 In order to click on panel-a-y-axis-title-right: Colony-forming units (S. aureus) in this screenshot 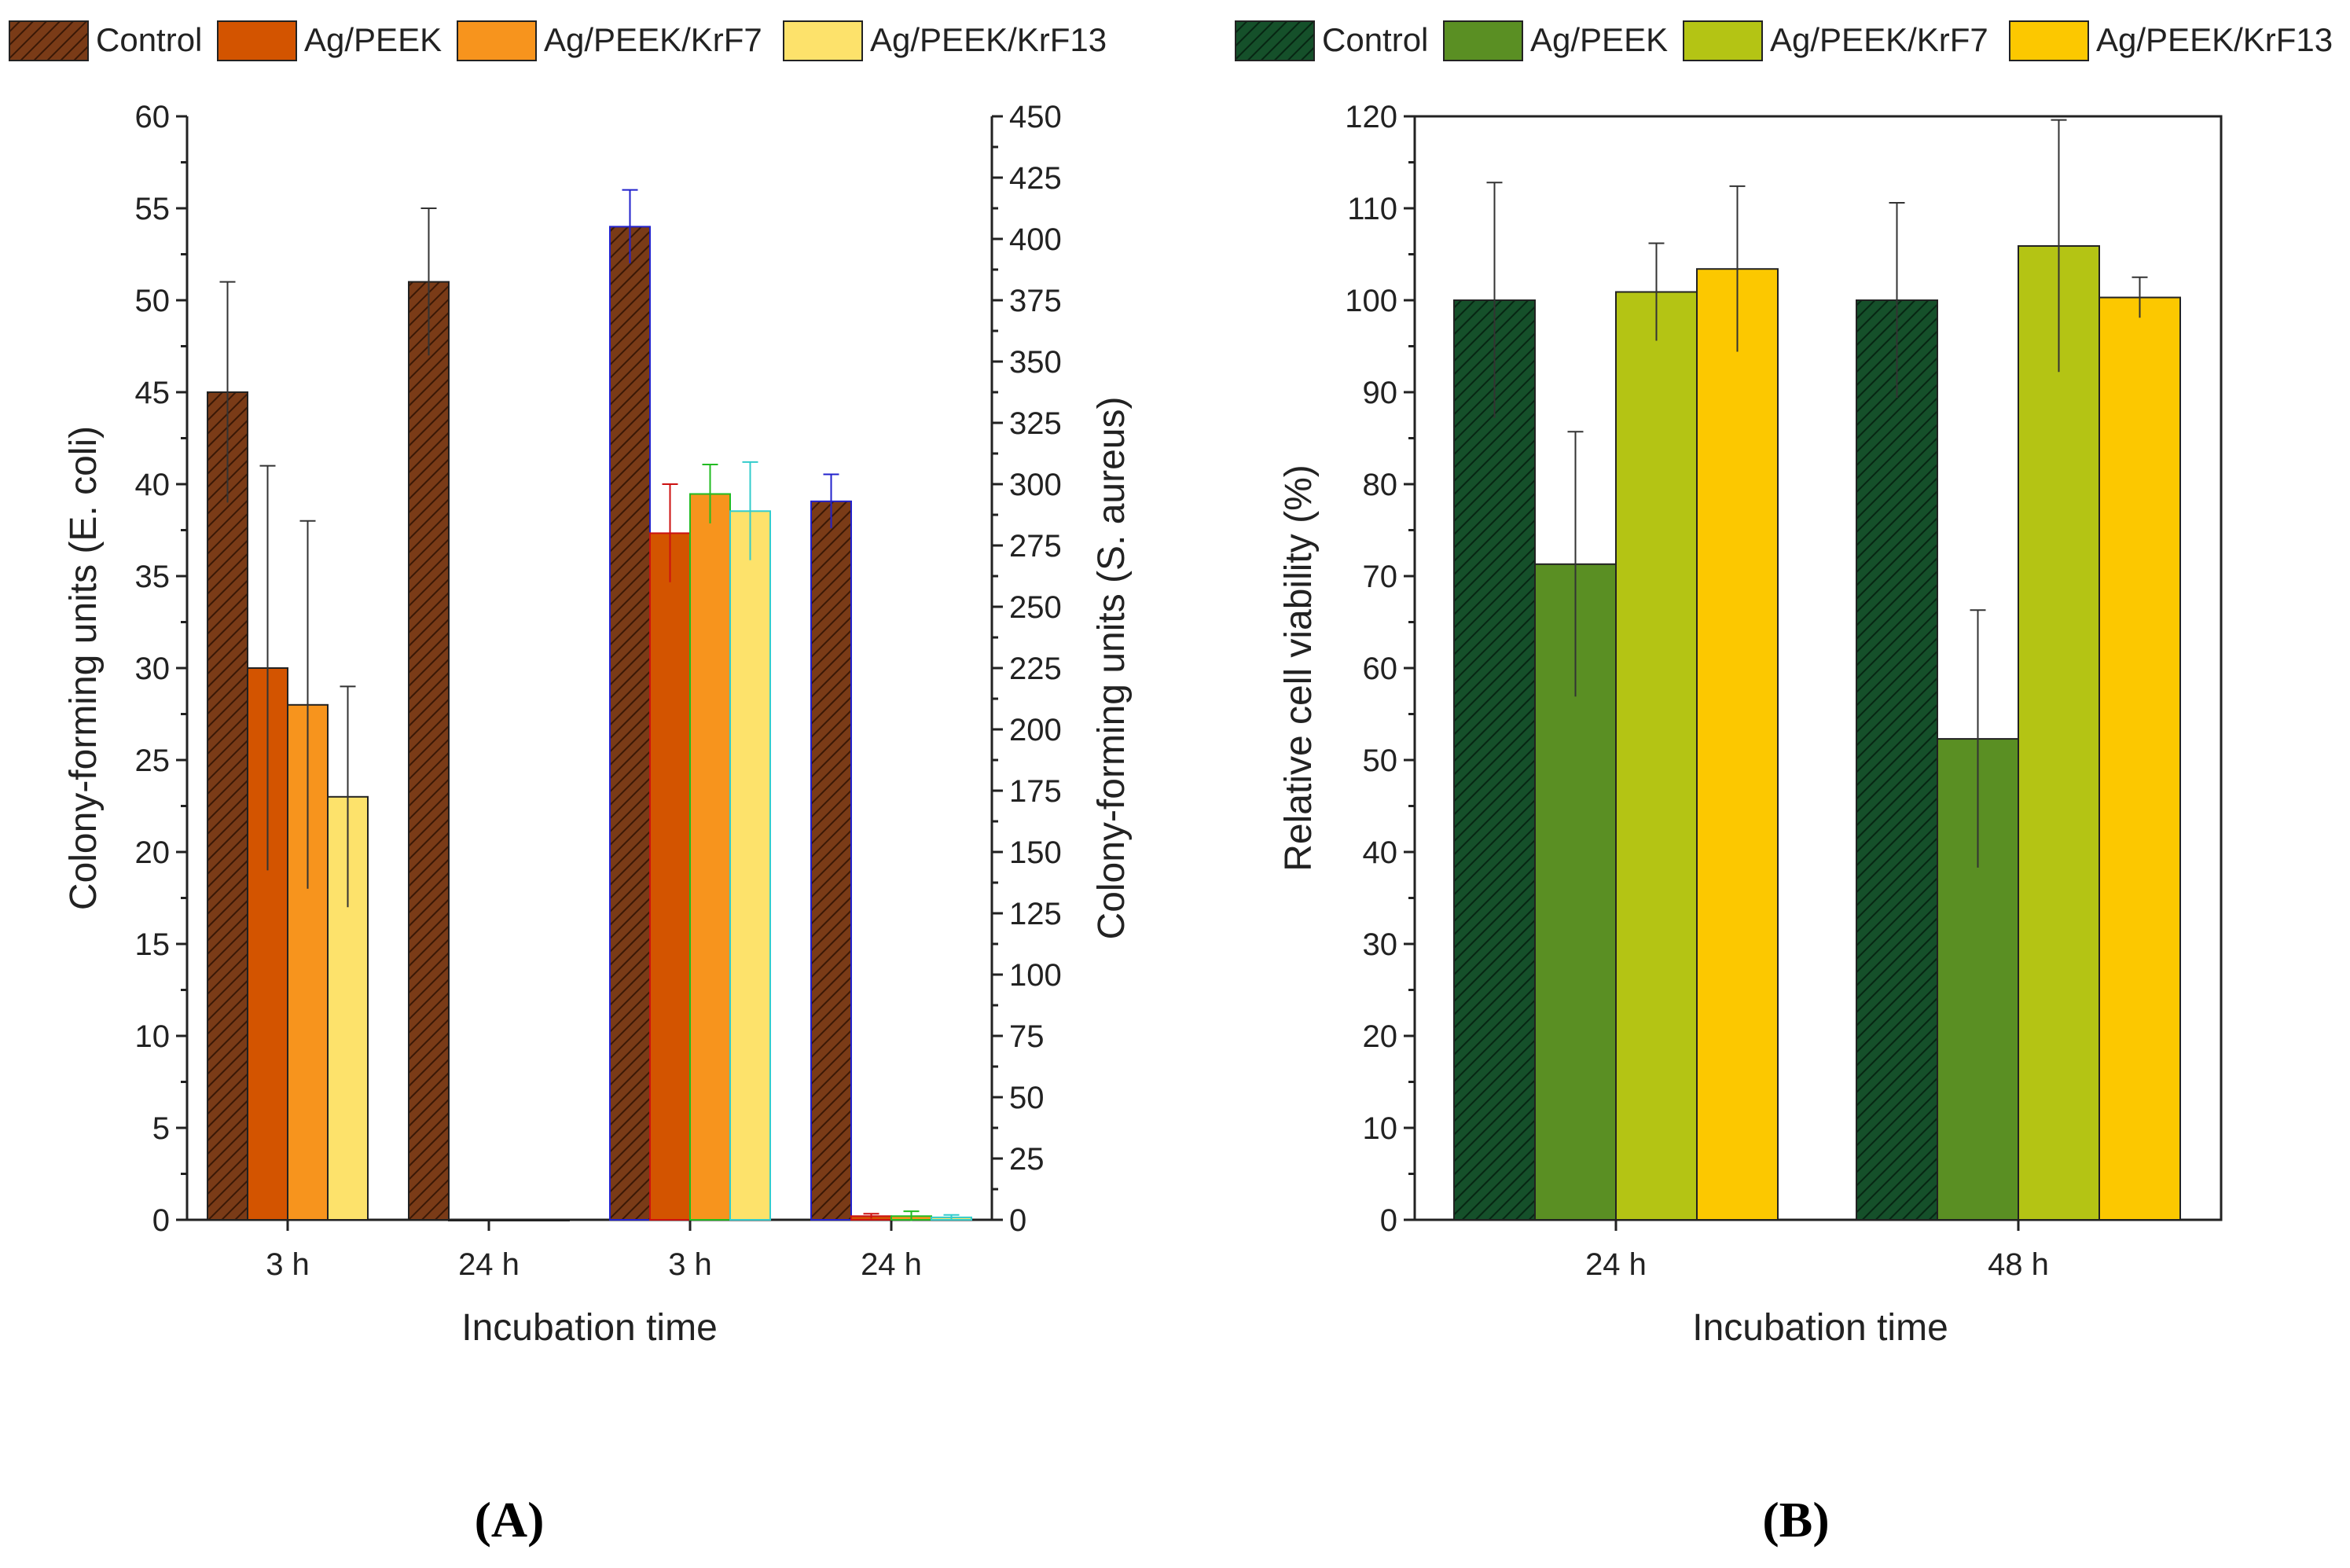, I will do `click(1112, 668)`.